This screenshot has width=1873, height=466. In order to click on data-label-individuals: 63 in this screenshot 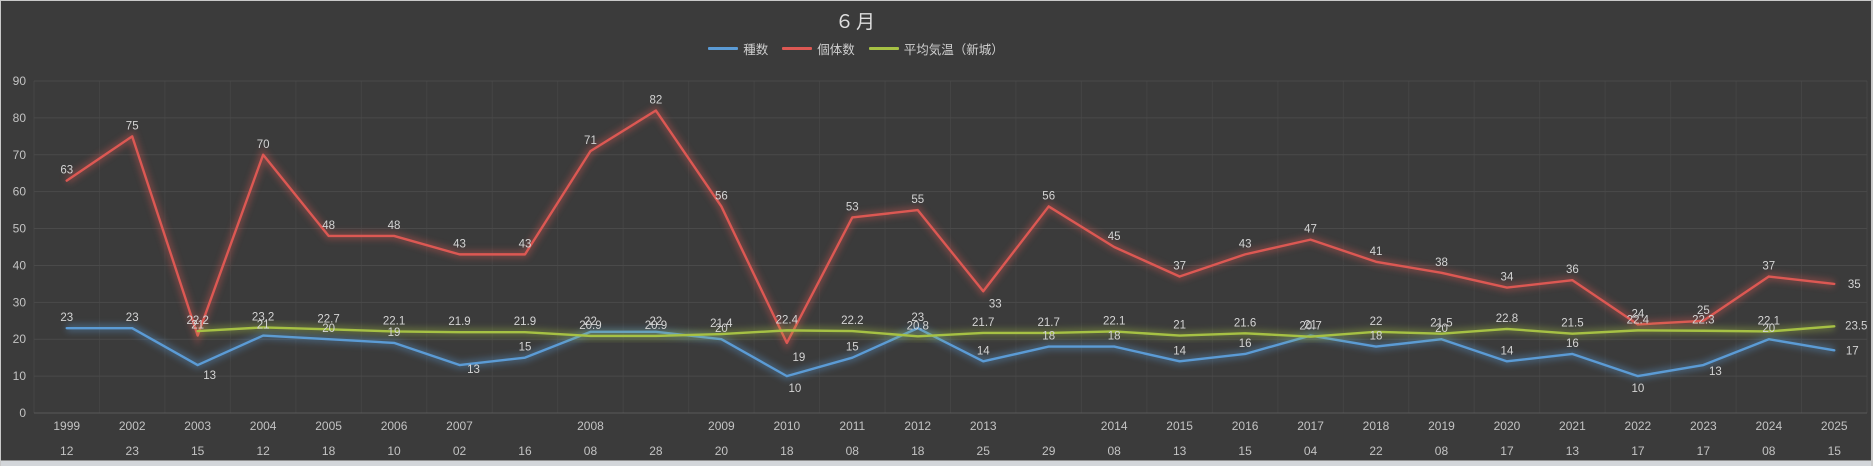, I will do `click(66, 171)`.